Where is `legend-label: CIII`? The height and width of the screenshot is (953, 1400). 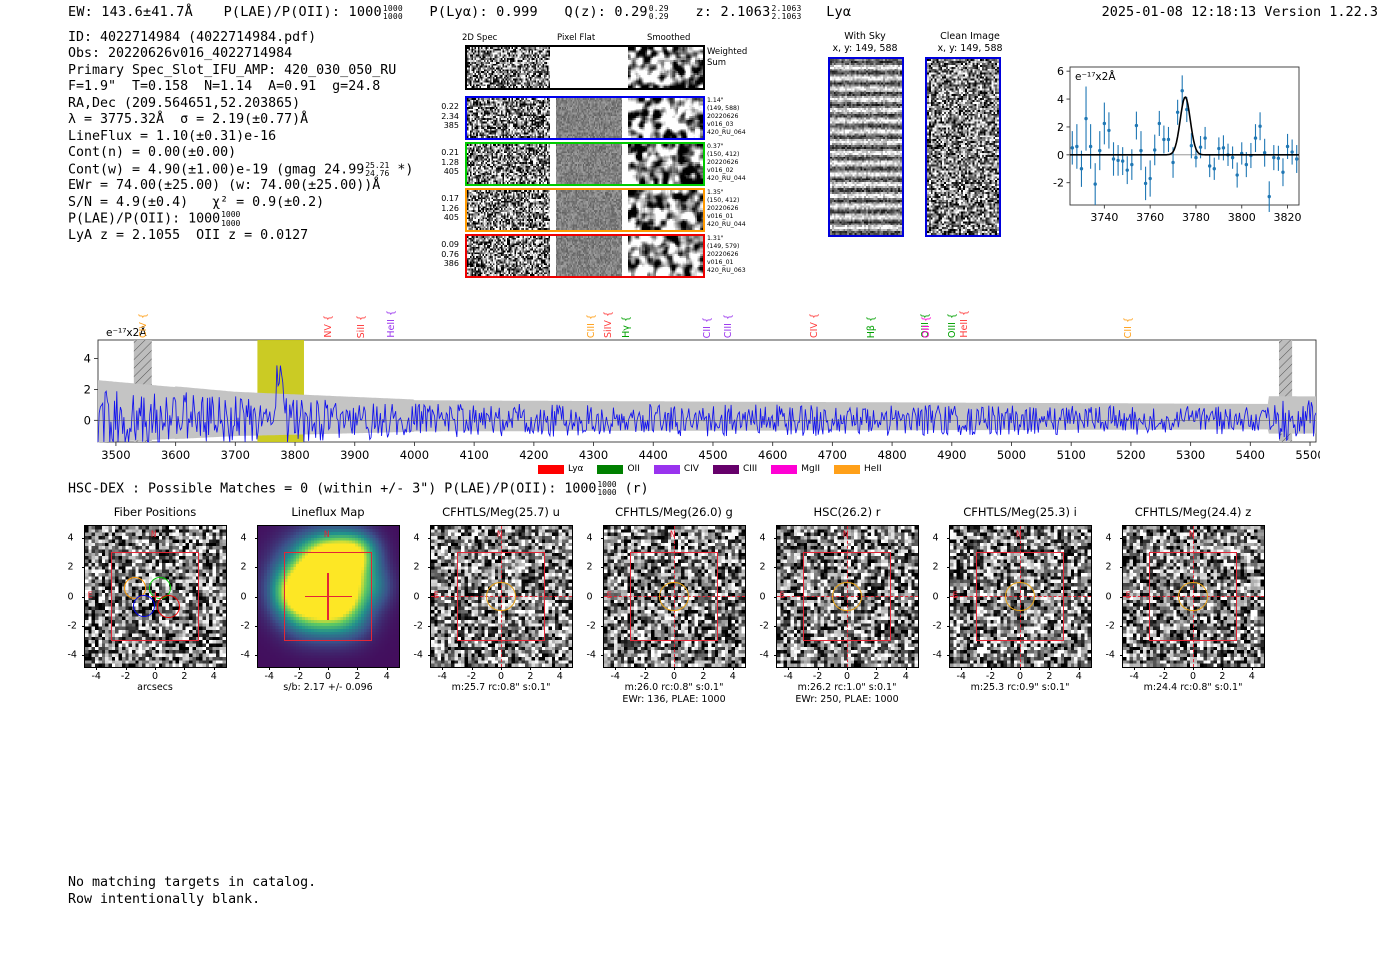
legend-label: CIII is located at coordinates (750, 469).